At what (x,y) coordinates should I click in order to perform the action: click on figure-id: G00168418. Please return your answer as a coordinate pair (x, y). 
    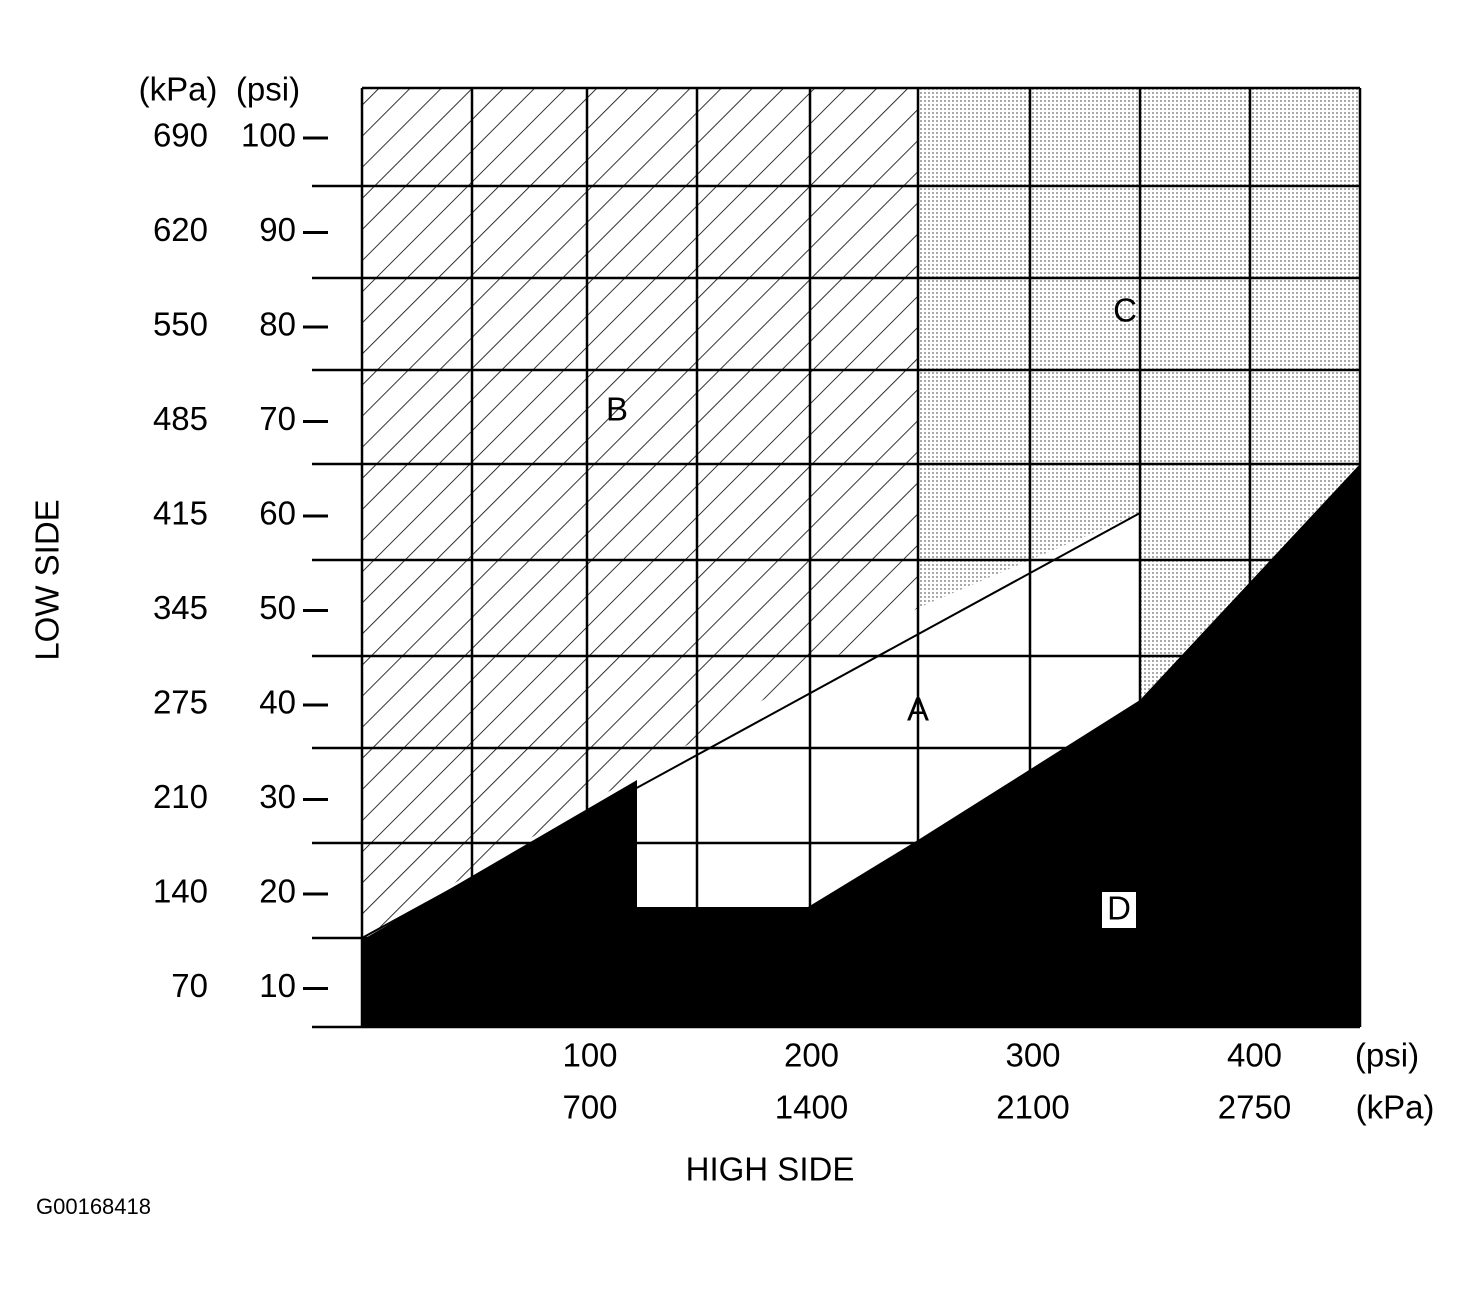
    Looking at the image, I should click on (93, 1206).